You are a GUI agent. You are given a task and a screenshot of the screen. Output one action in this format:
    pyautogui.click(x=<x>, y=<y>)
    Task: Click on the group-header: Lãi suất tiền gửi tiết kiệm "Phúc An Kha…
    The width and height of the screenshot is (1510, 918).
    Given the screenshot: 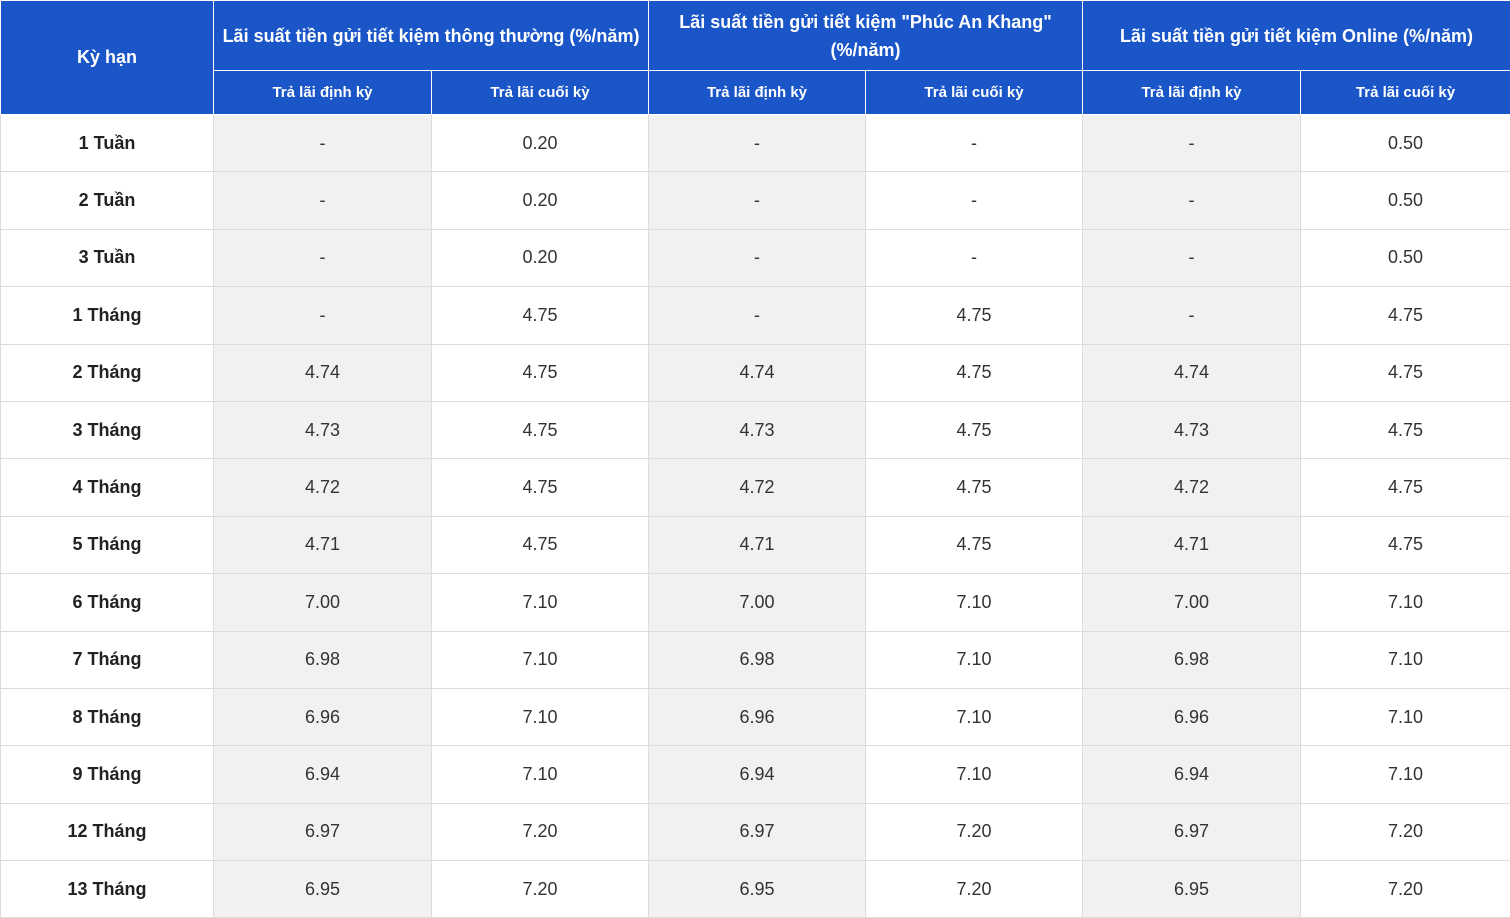 What is the action you would take?
    pyautogui.click(x=866, y=36)
    